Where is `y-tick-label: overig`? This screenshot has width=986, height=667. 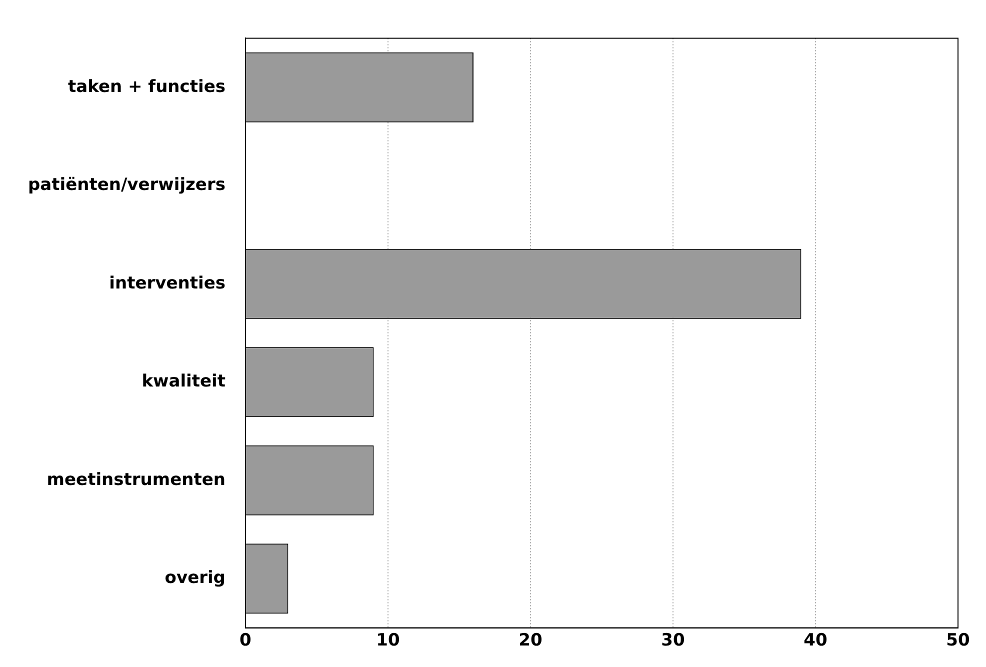
y-tick-label: overig is located at coordinates (195, 578).